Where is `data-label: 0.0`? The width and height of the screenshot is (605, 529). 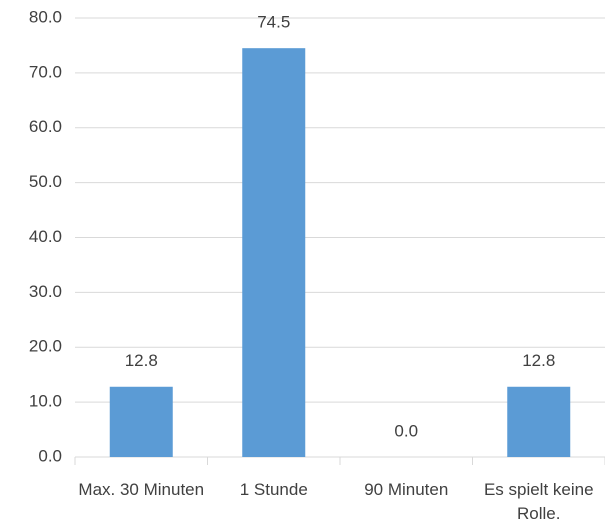 data-label: 0.0 is located at coordinates (406, 430).